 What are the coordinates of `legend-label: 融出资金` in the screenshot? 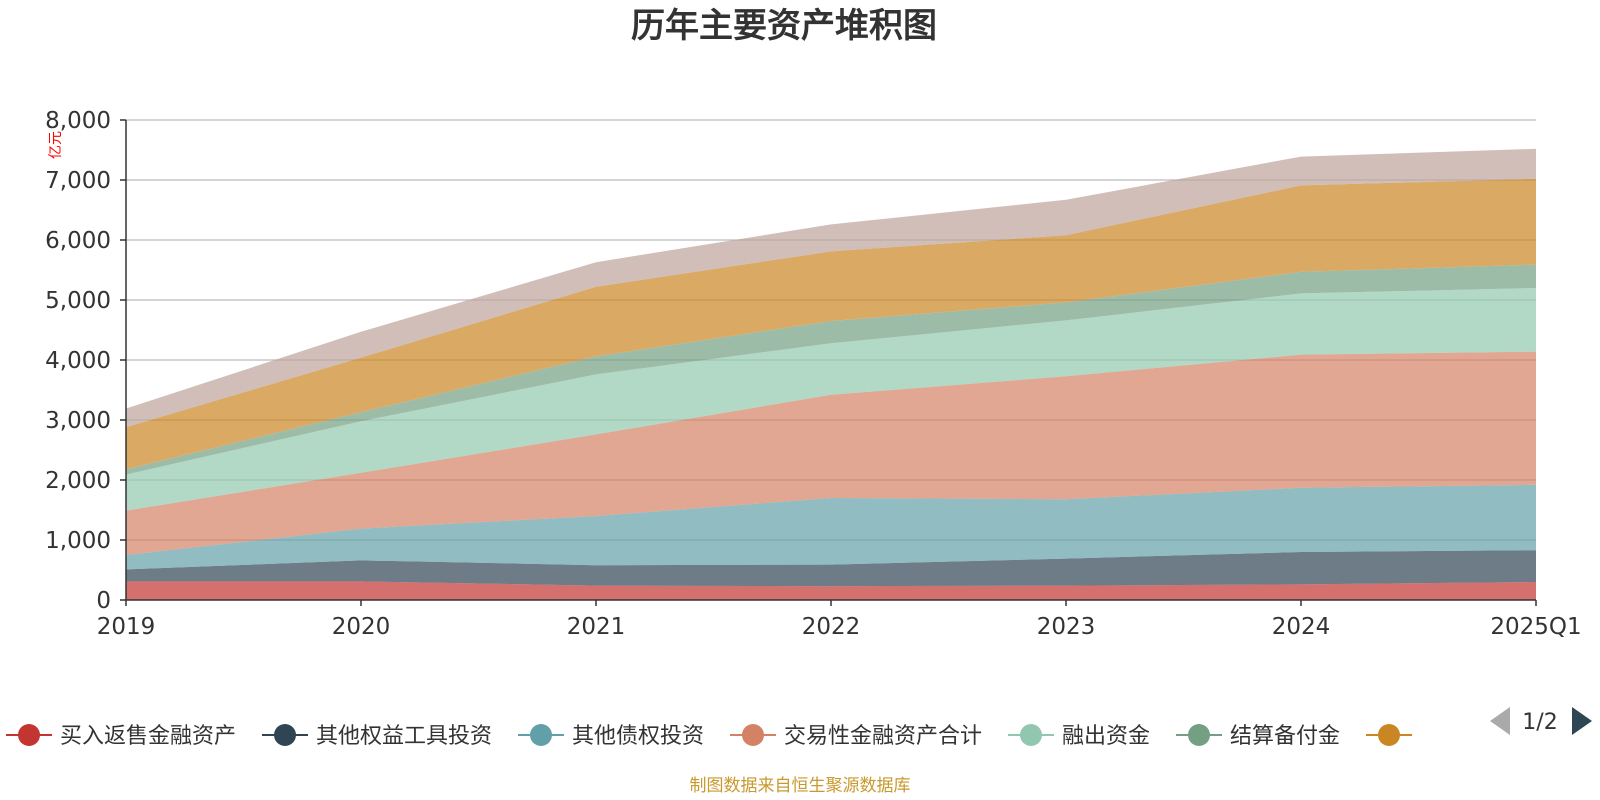 It's located at (1106, 736).